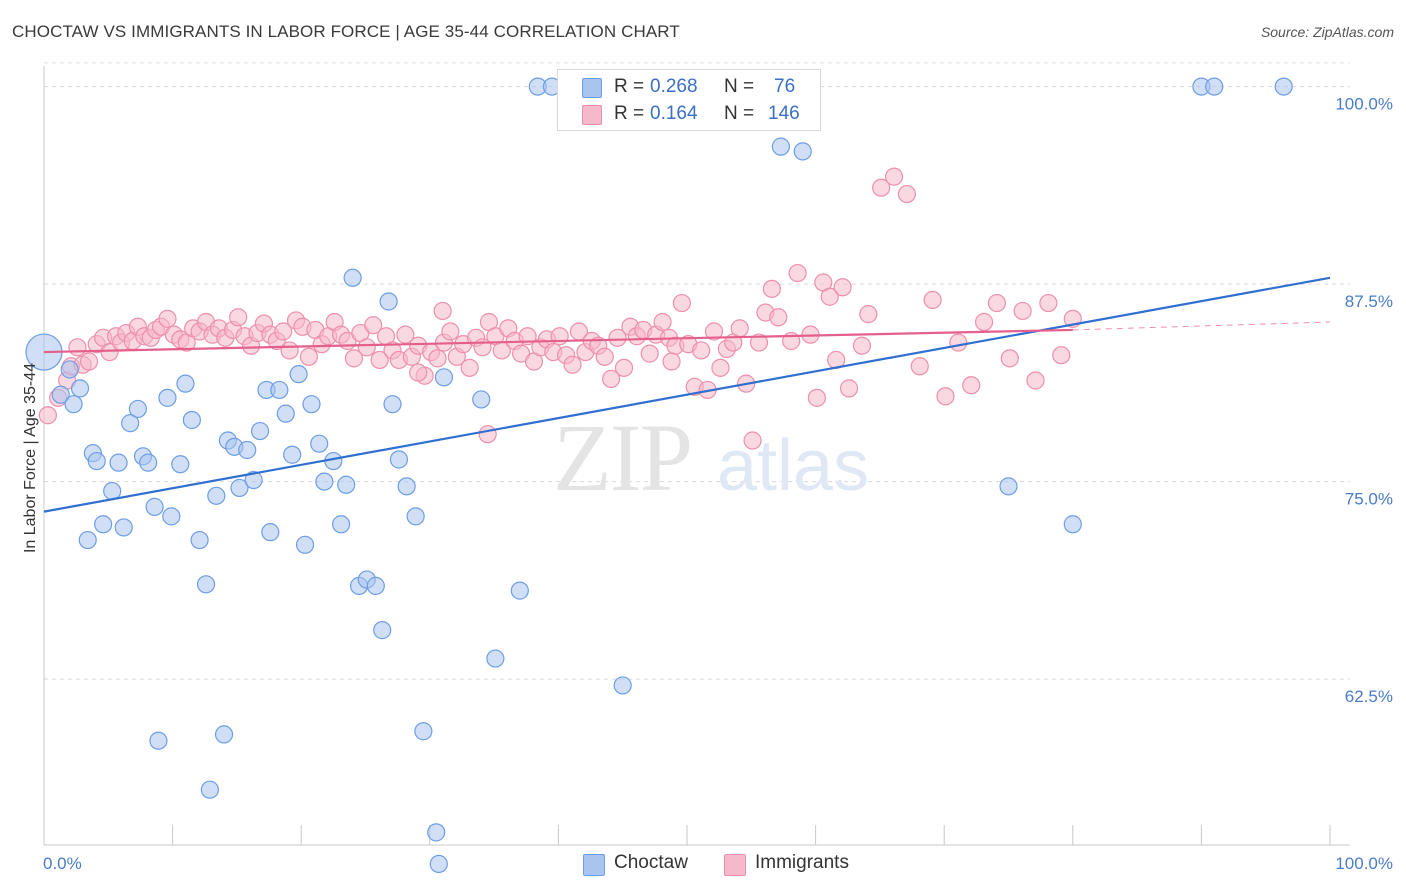 Image resolution: width=1406 pixels, height=892 pixels. What do you see at coordinates (62, 863) in the screenshot?
I see `x-tick-label: 0.0%` at bounding box center [62, 863].